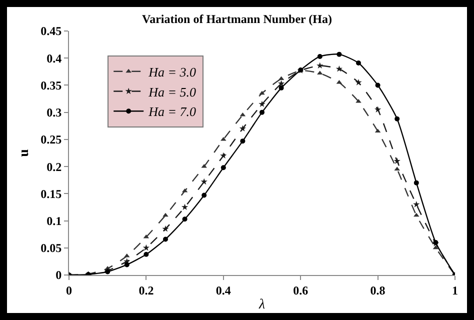  Describe the element at coordinates (24, 152) in the screenshot. I see `y-axis-title: u` at that location.